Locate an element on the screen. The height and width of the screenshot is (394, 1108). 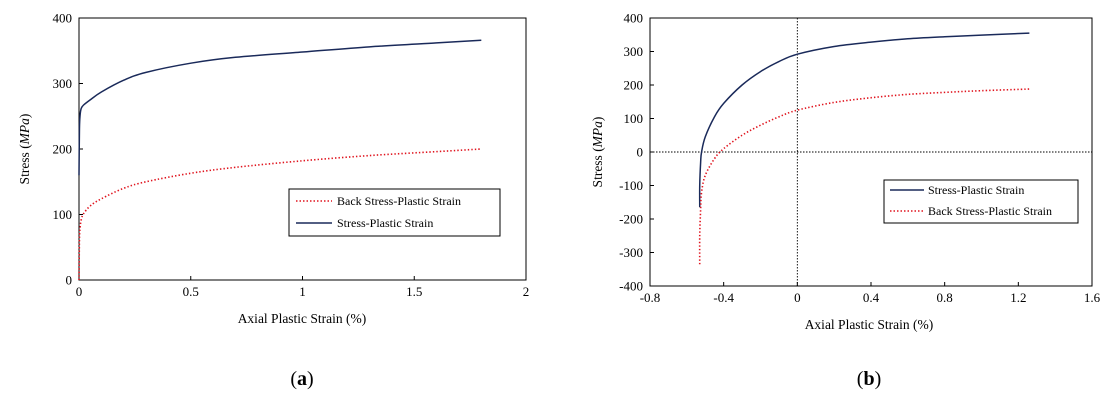
y-tick-label-a: 300 is located at coordinates (63, 83).